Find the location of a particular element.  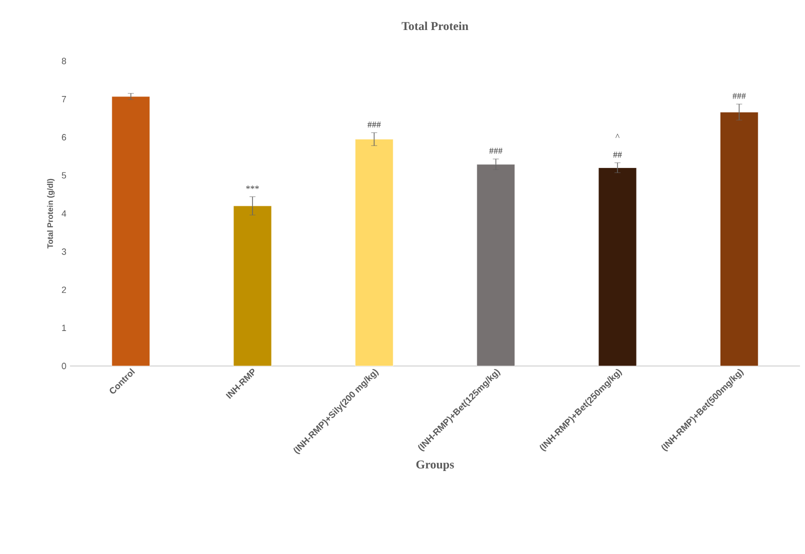

y-tick-label: 1 is located at coordinates (64, 327).